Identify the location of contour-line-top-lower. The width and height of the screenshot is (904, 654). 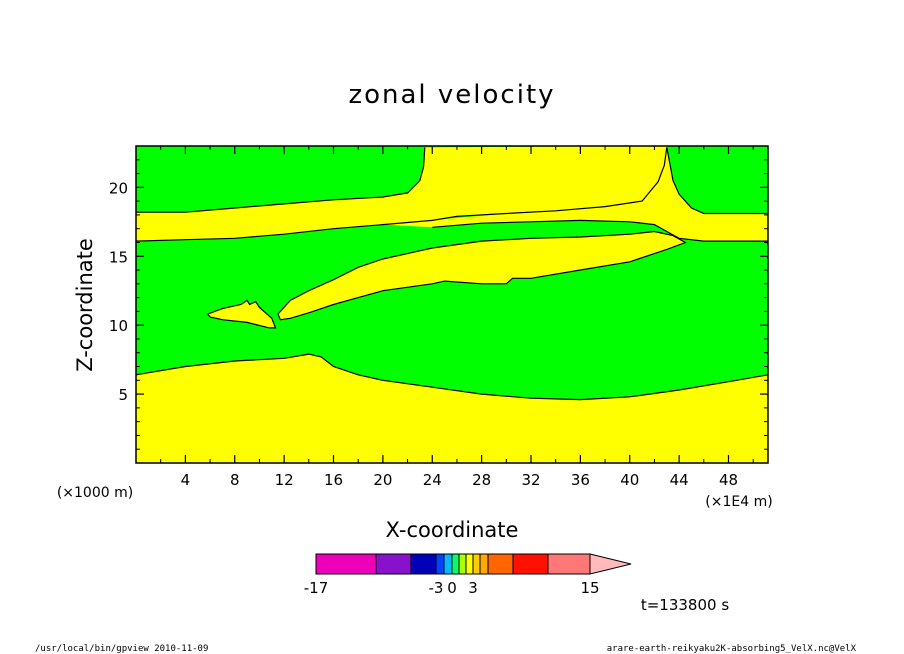
(401, 194).